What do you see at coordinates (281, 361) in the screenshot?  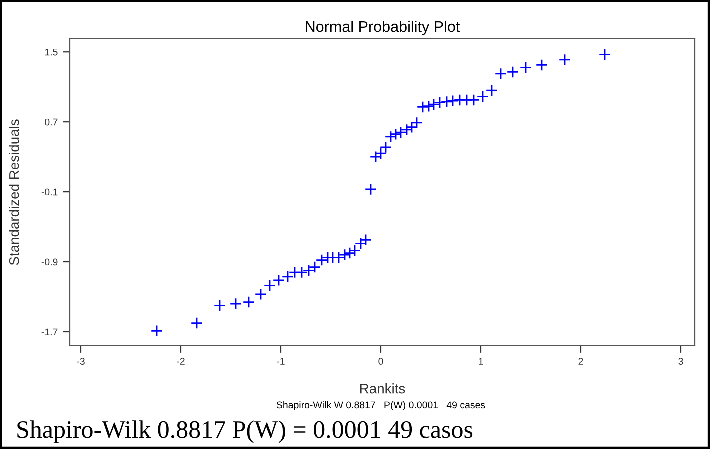 I see `x-tick-label: -1` at bounding box center [281, 361].